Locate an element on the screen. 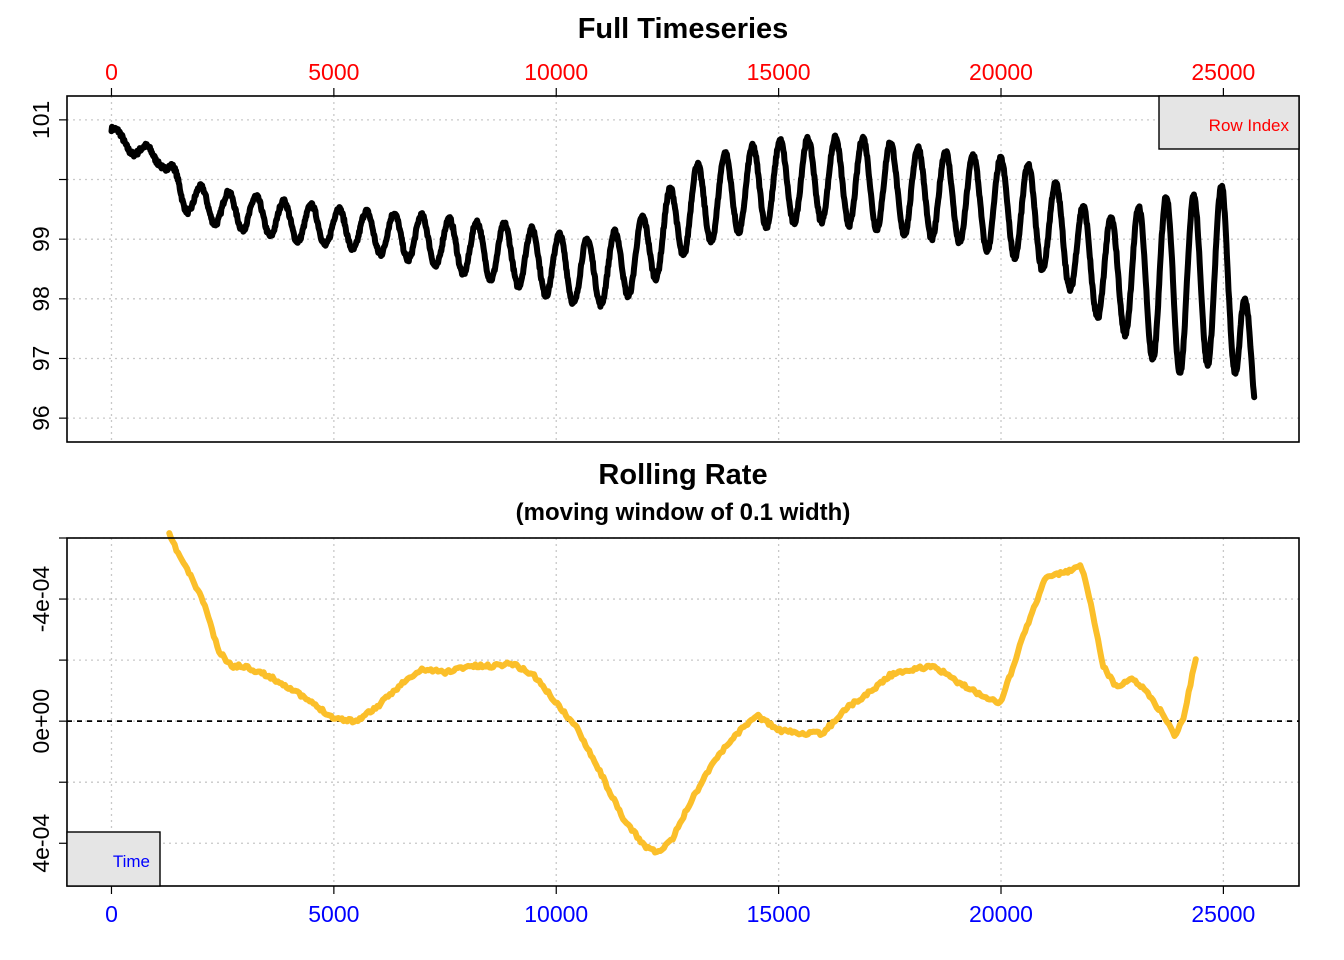  chart-title-top: Full Timeseries is located at coordinates (683, 29).